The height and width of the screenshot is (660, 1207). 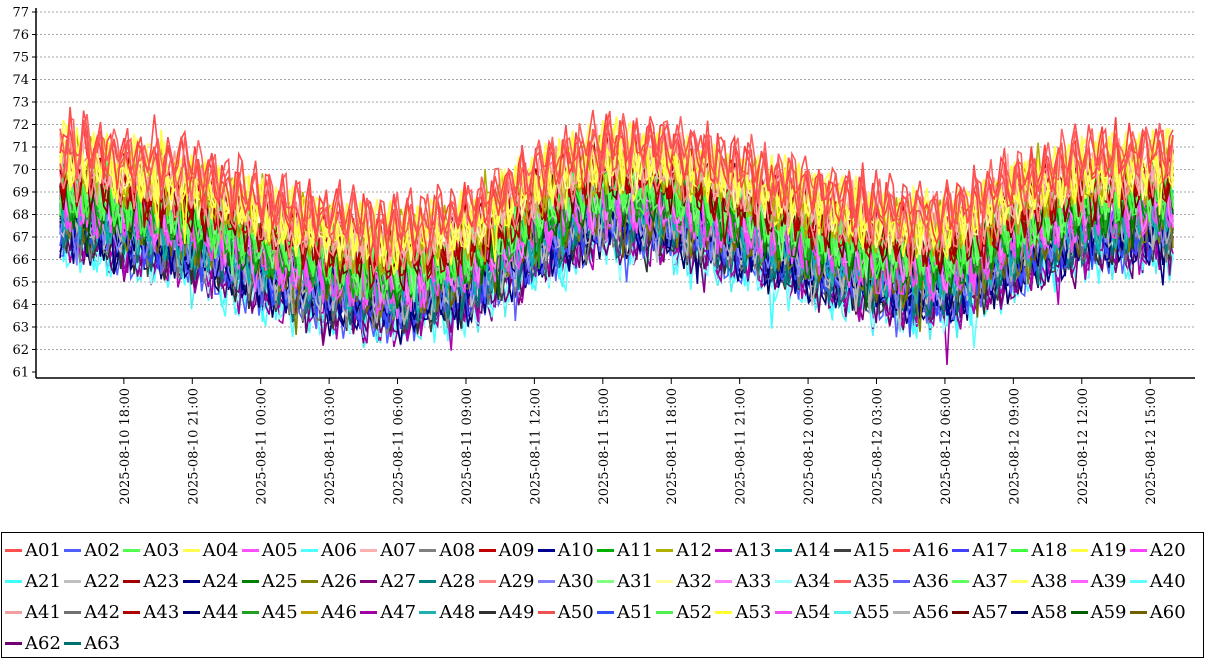 I want to click on legend-item-a62: A62, so click(x=33, y=643).